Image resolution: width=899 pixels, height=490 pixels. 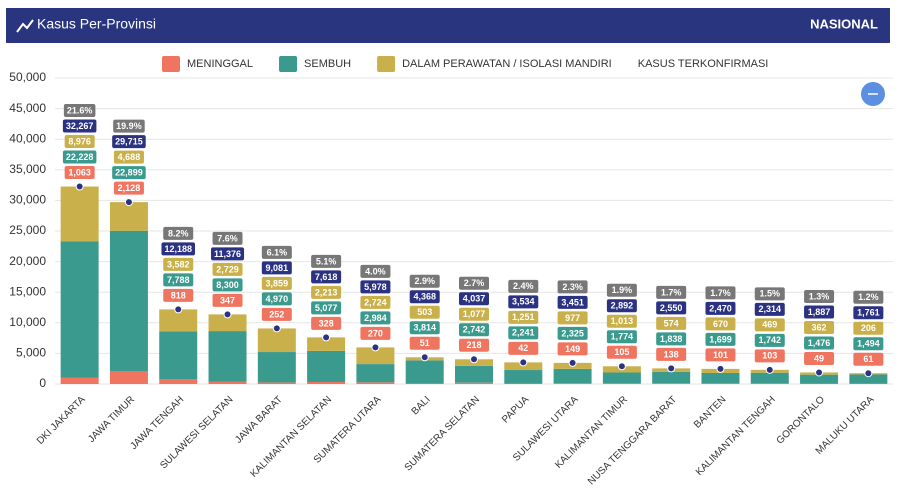 I want to click on data-label: 2,241, so click(x=523, y=332).